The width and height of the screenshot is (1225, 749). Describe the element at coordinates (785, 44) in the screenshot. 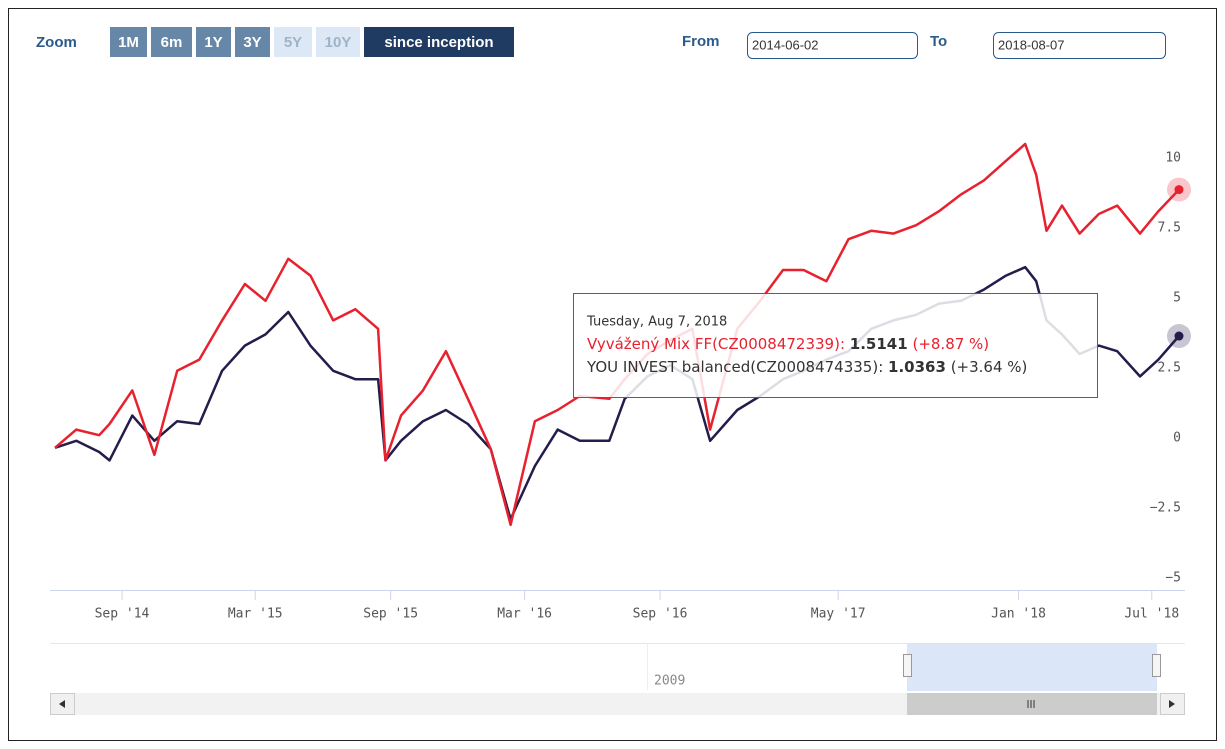

I see `from-value: 2014-06-02` at that location.